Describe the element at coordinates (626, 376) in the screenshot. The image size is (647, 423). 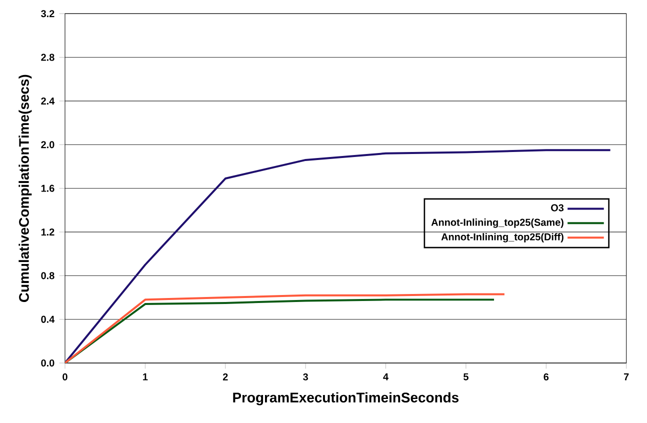
I see `x-tick-label: 7` at that location.